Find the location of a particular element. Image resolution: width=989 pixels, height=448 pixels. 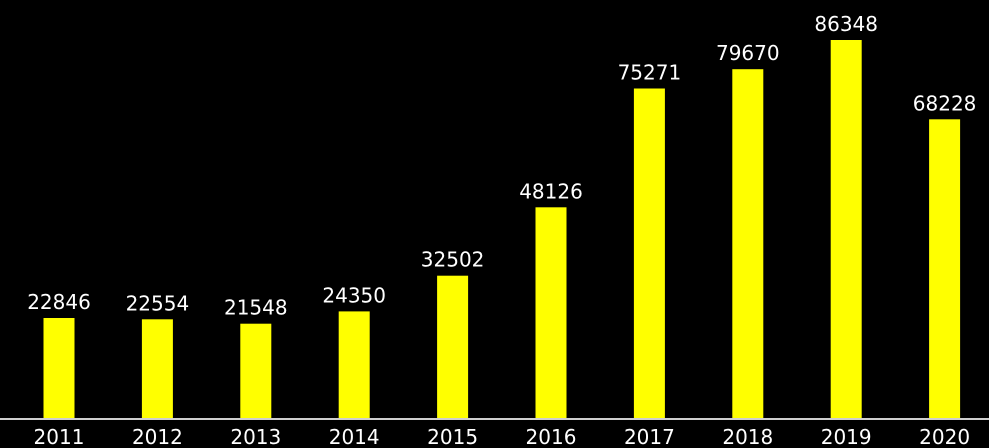

x-tick-labels-group: 2011 2012 2013 2014 2015 2016 2017 2018 2019 2020 is located at coordinates (502, 436).